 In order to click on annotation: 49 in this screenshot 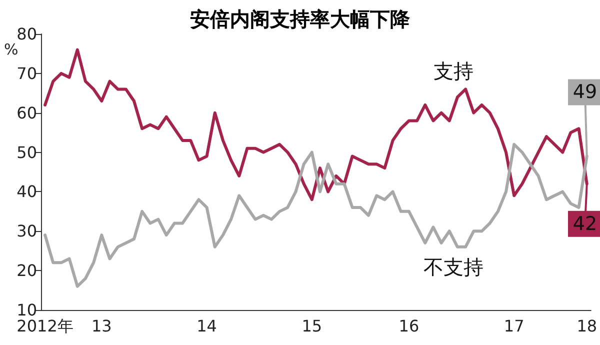, I will do `click(585, 92)`.